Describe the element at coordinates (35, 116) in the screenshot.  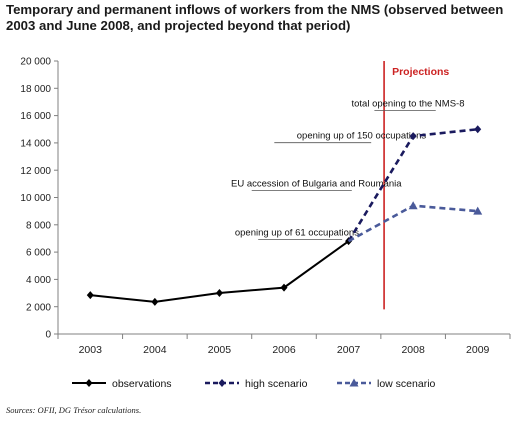
I see `y-tick-label: 16 000` at that location.